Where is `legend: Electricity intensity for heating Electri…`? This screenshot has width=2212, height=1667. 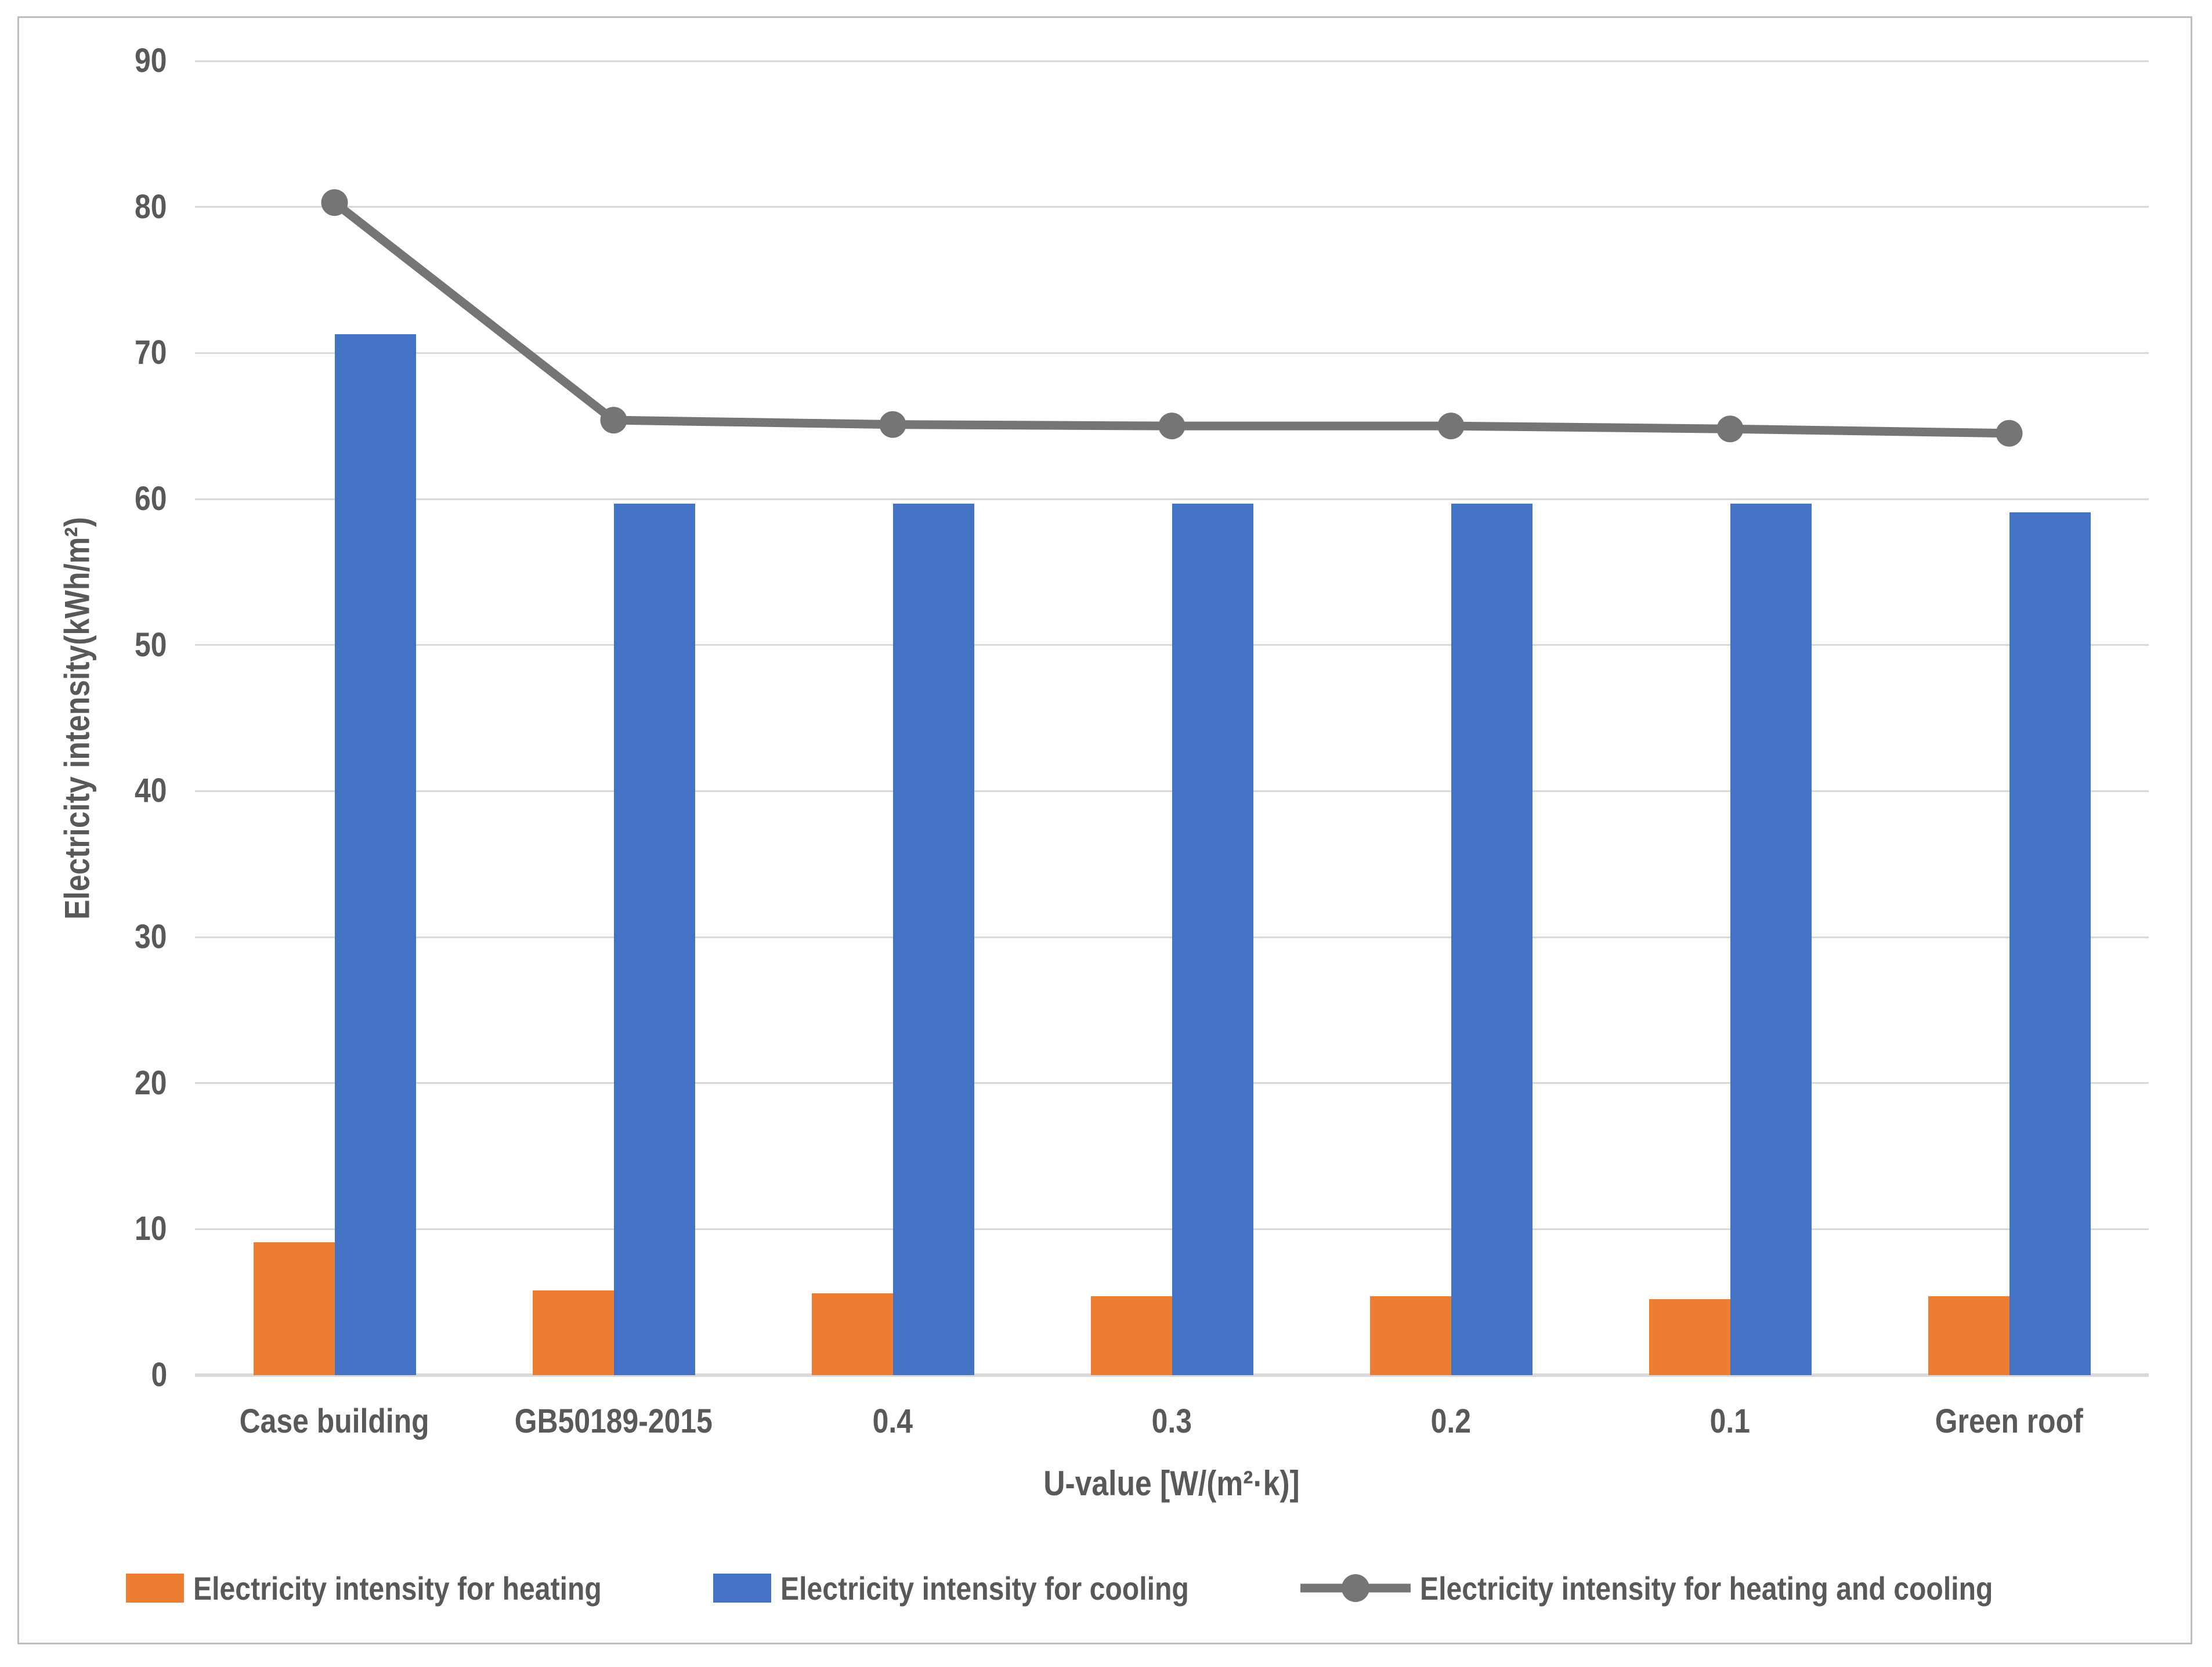
legend: Electricity intensity for heating Electri… is located at coordinates (1106, 1588).